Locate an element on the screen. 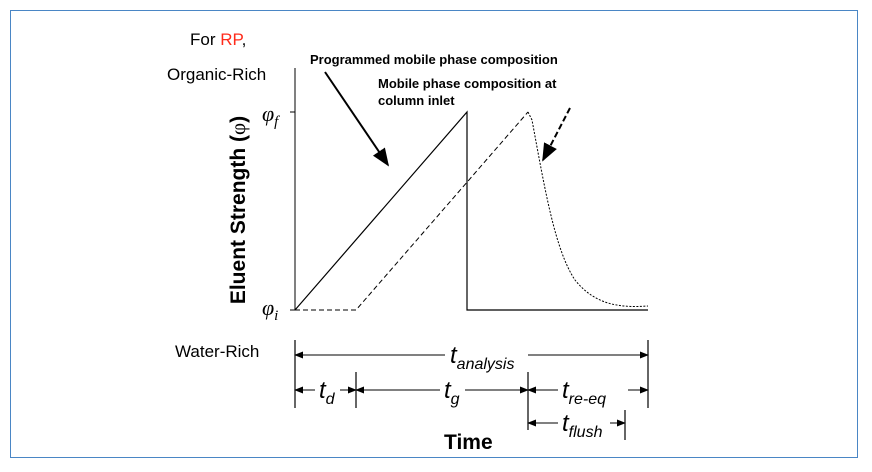 The height and width of the screenshot is (472, 872). programmed-label: Programmed mobile phase composition is located at coordinates (434, 59).